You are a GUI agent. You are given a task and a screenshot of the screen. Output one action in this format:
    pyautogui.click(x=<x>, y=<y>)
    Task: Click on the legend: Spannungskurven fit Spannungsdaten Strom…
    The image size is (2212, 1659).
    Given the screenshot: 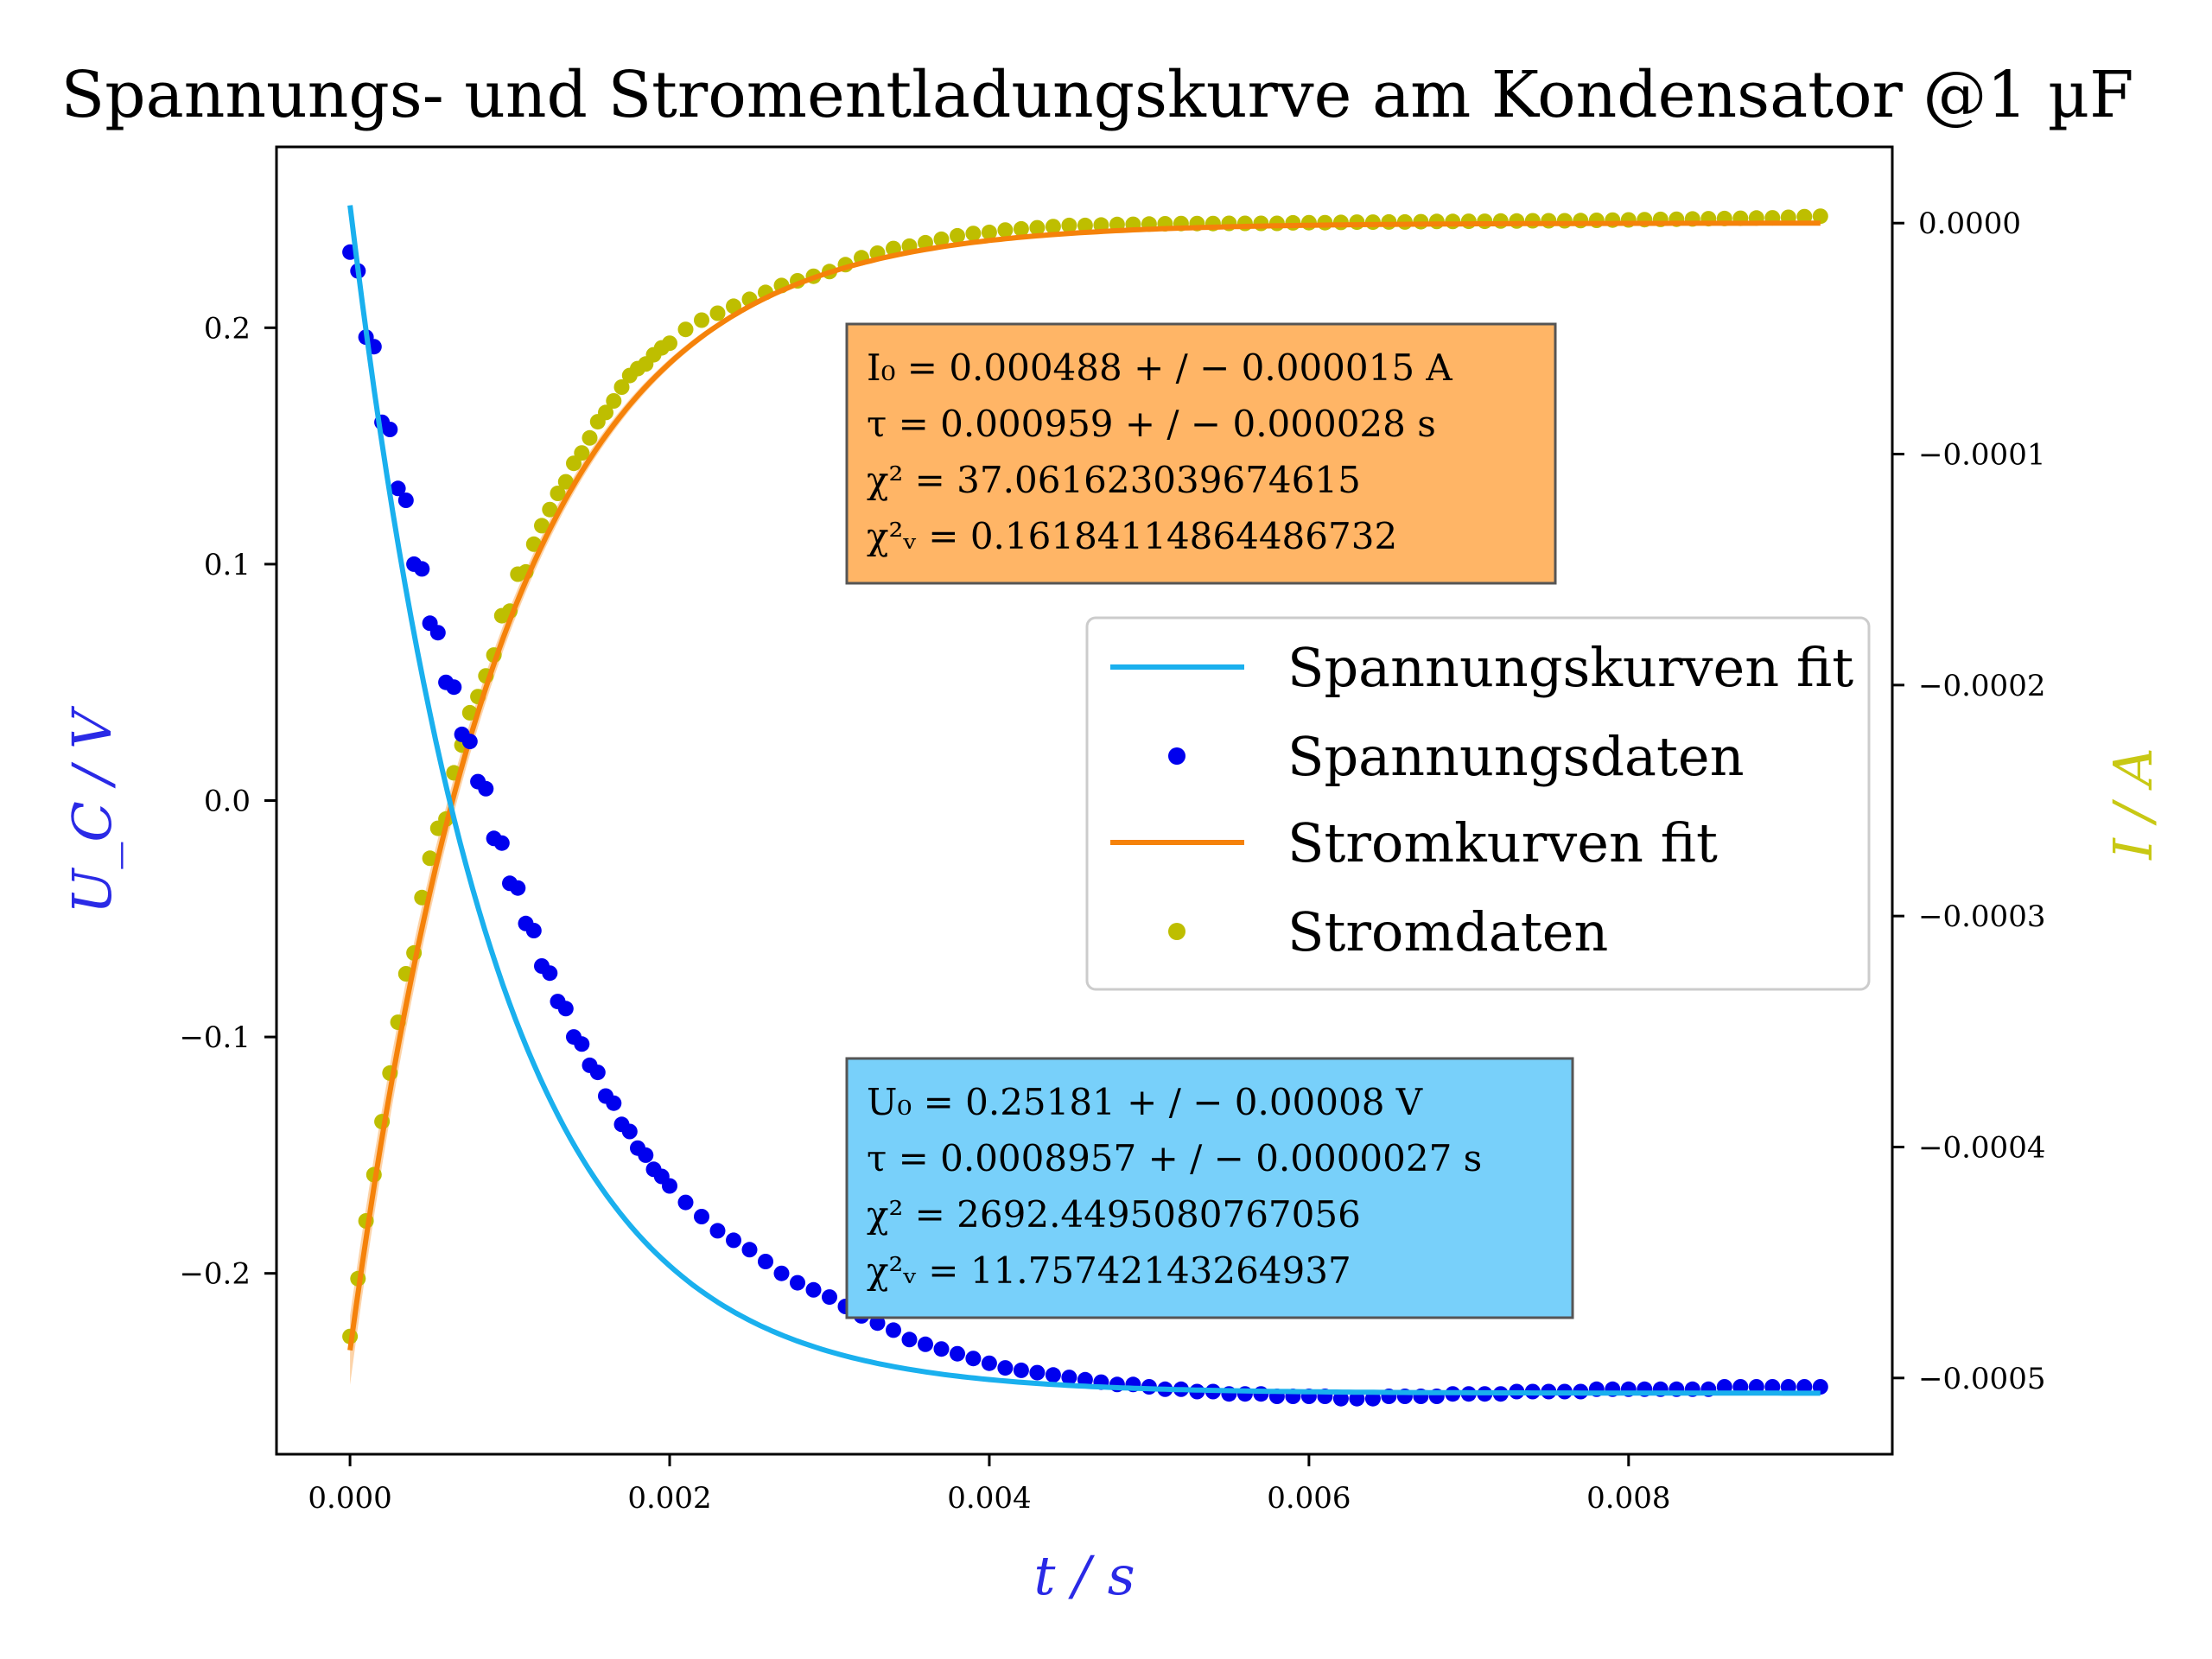 What is the action you would take?
    pyautogui.click(x=1478, y=803)
    